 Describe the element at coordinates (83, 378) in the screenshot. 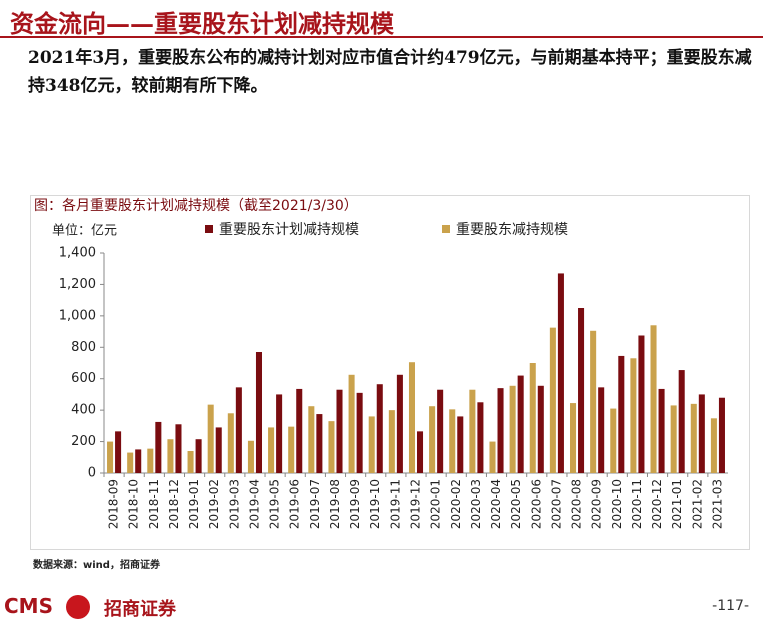

I see `y-tick-label: 600` at that location.